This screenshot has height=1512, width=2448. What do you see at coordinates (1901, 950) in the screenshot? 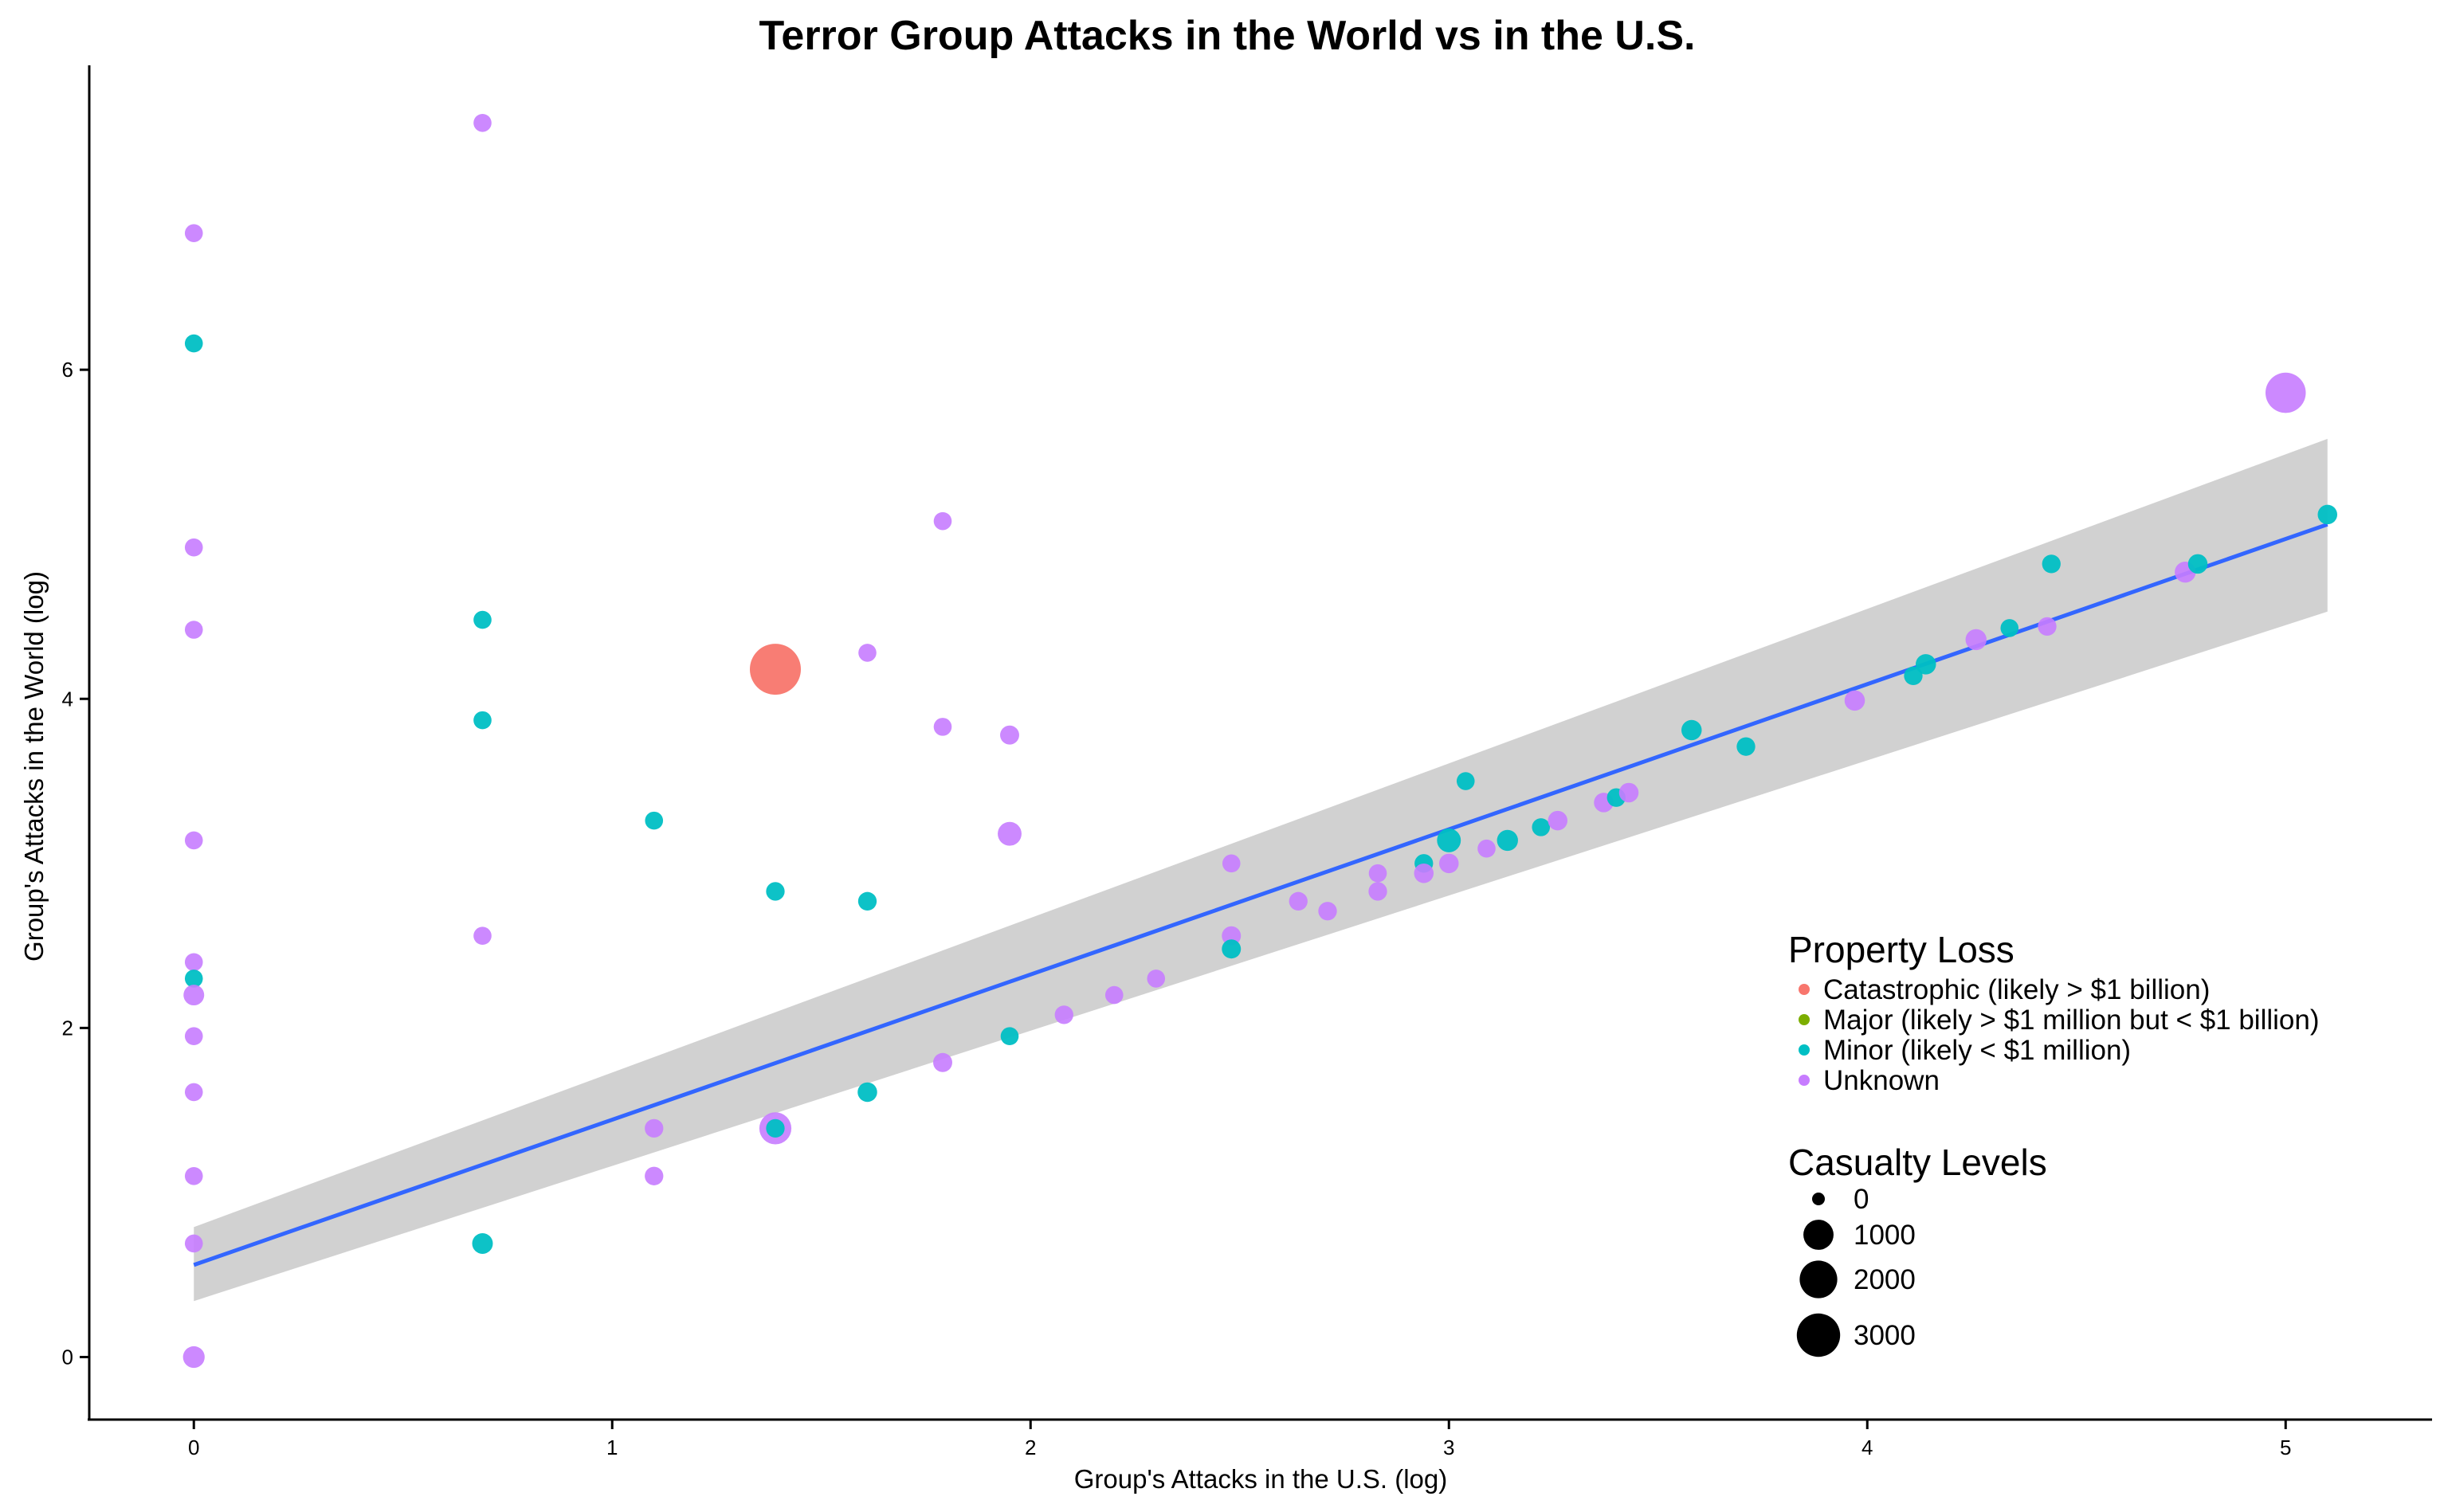
I see `color-legend-title: Property Loss` at bounding box center [1901, 950].